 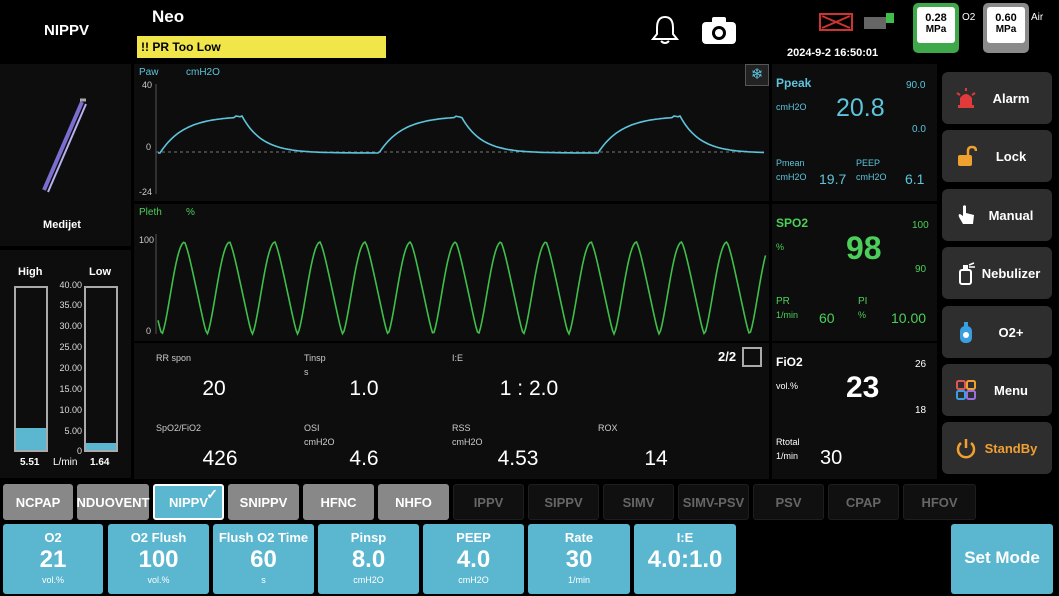 What do you see at coordinates (1011, 215) in the screenshot?
I see `manual-button-label: Manual` at bounding box center [1011, 215].